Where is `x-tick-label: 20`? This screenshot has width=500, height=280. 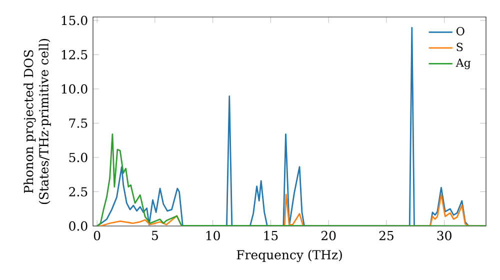
x-tick-label: 20 is located at coordinates (328, 235).